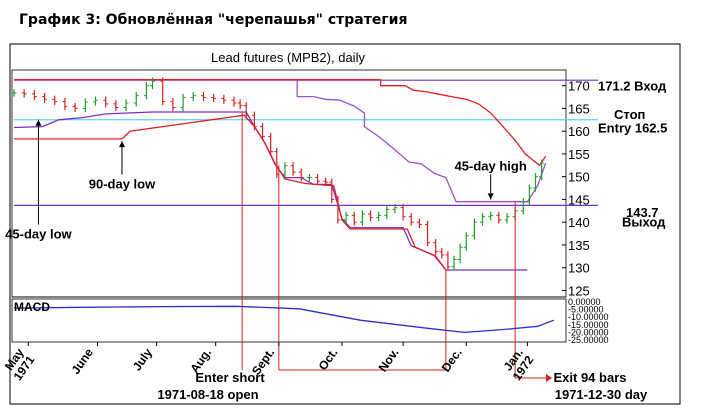  What do you see at coordinates (642, 212) in the screenshot?
I see `level-label-3: 143.7` at bounding box center [642, 212].